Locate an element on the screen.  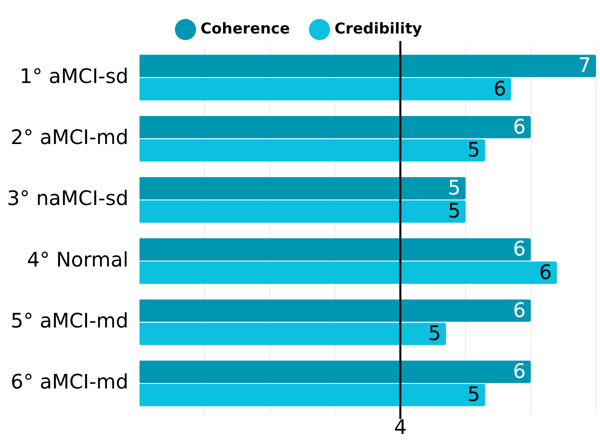
data-label: 7 is located at coordinates (584, 65).